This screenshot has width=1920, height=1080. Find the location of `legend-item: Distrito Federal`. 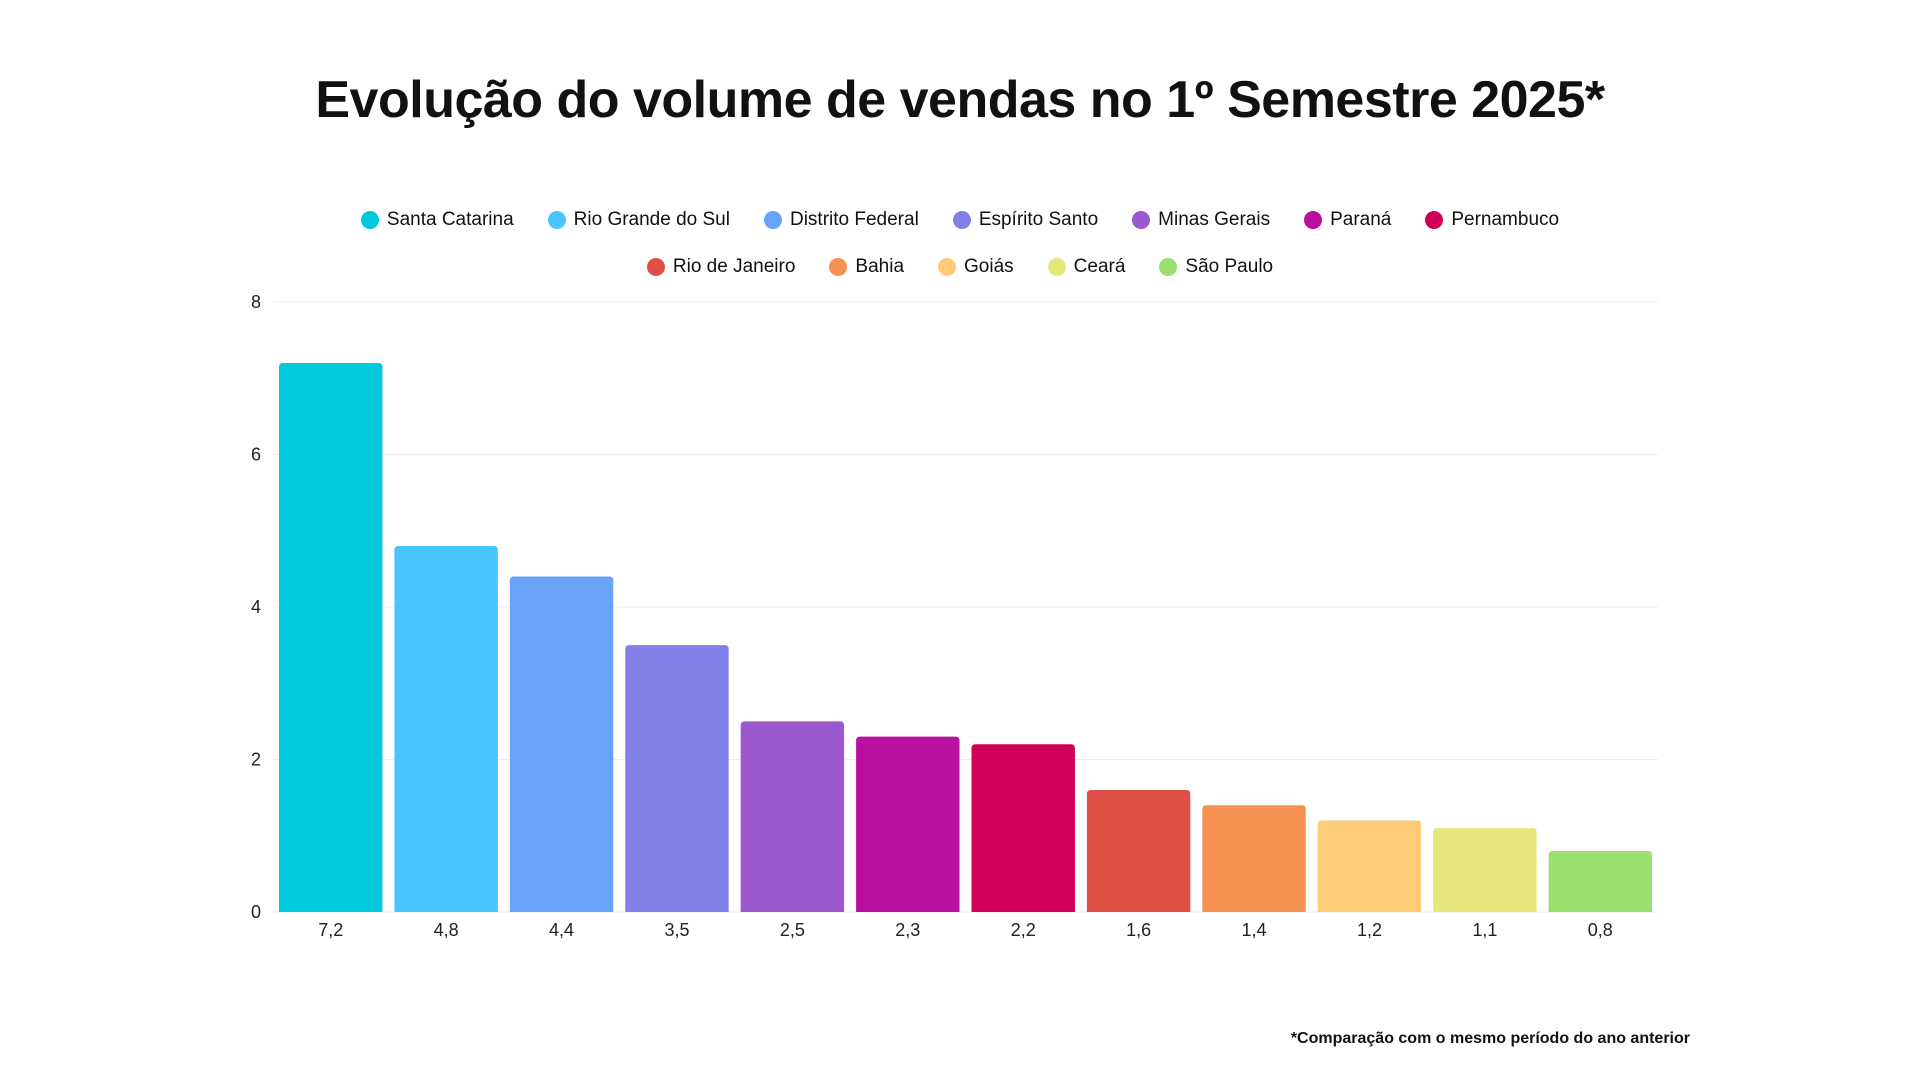

legend-item: Distrito Federal is located at coordinates (841, 220).